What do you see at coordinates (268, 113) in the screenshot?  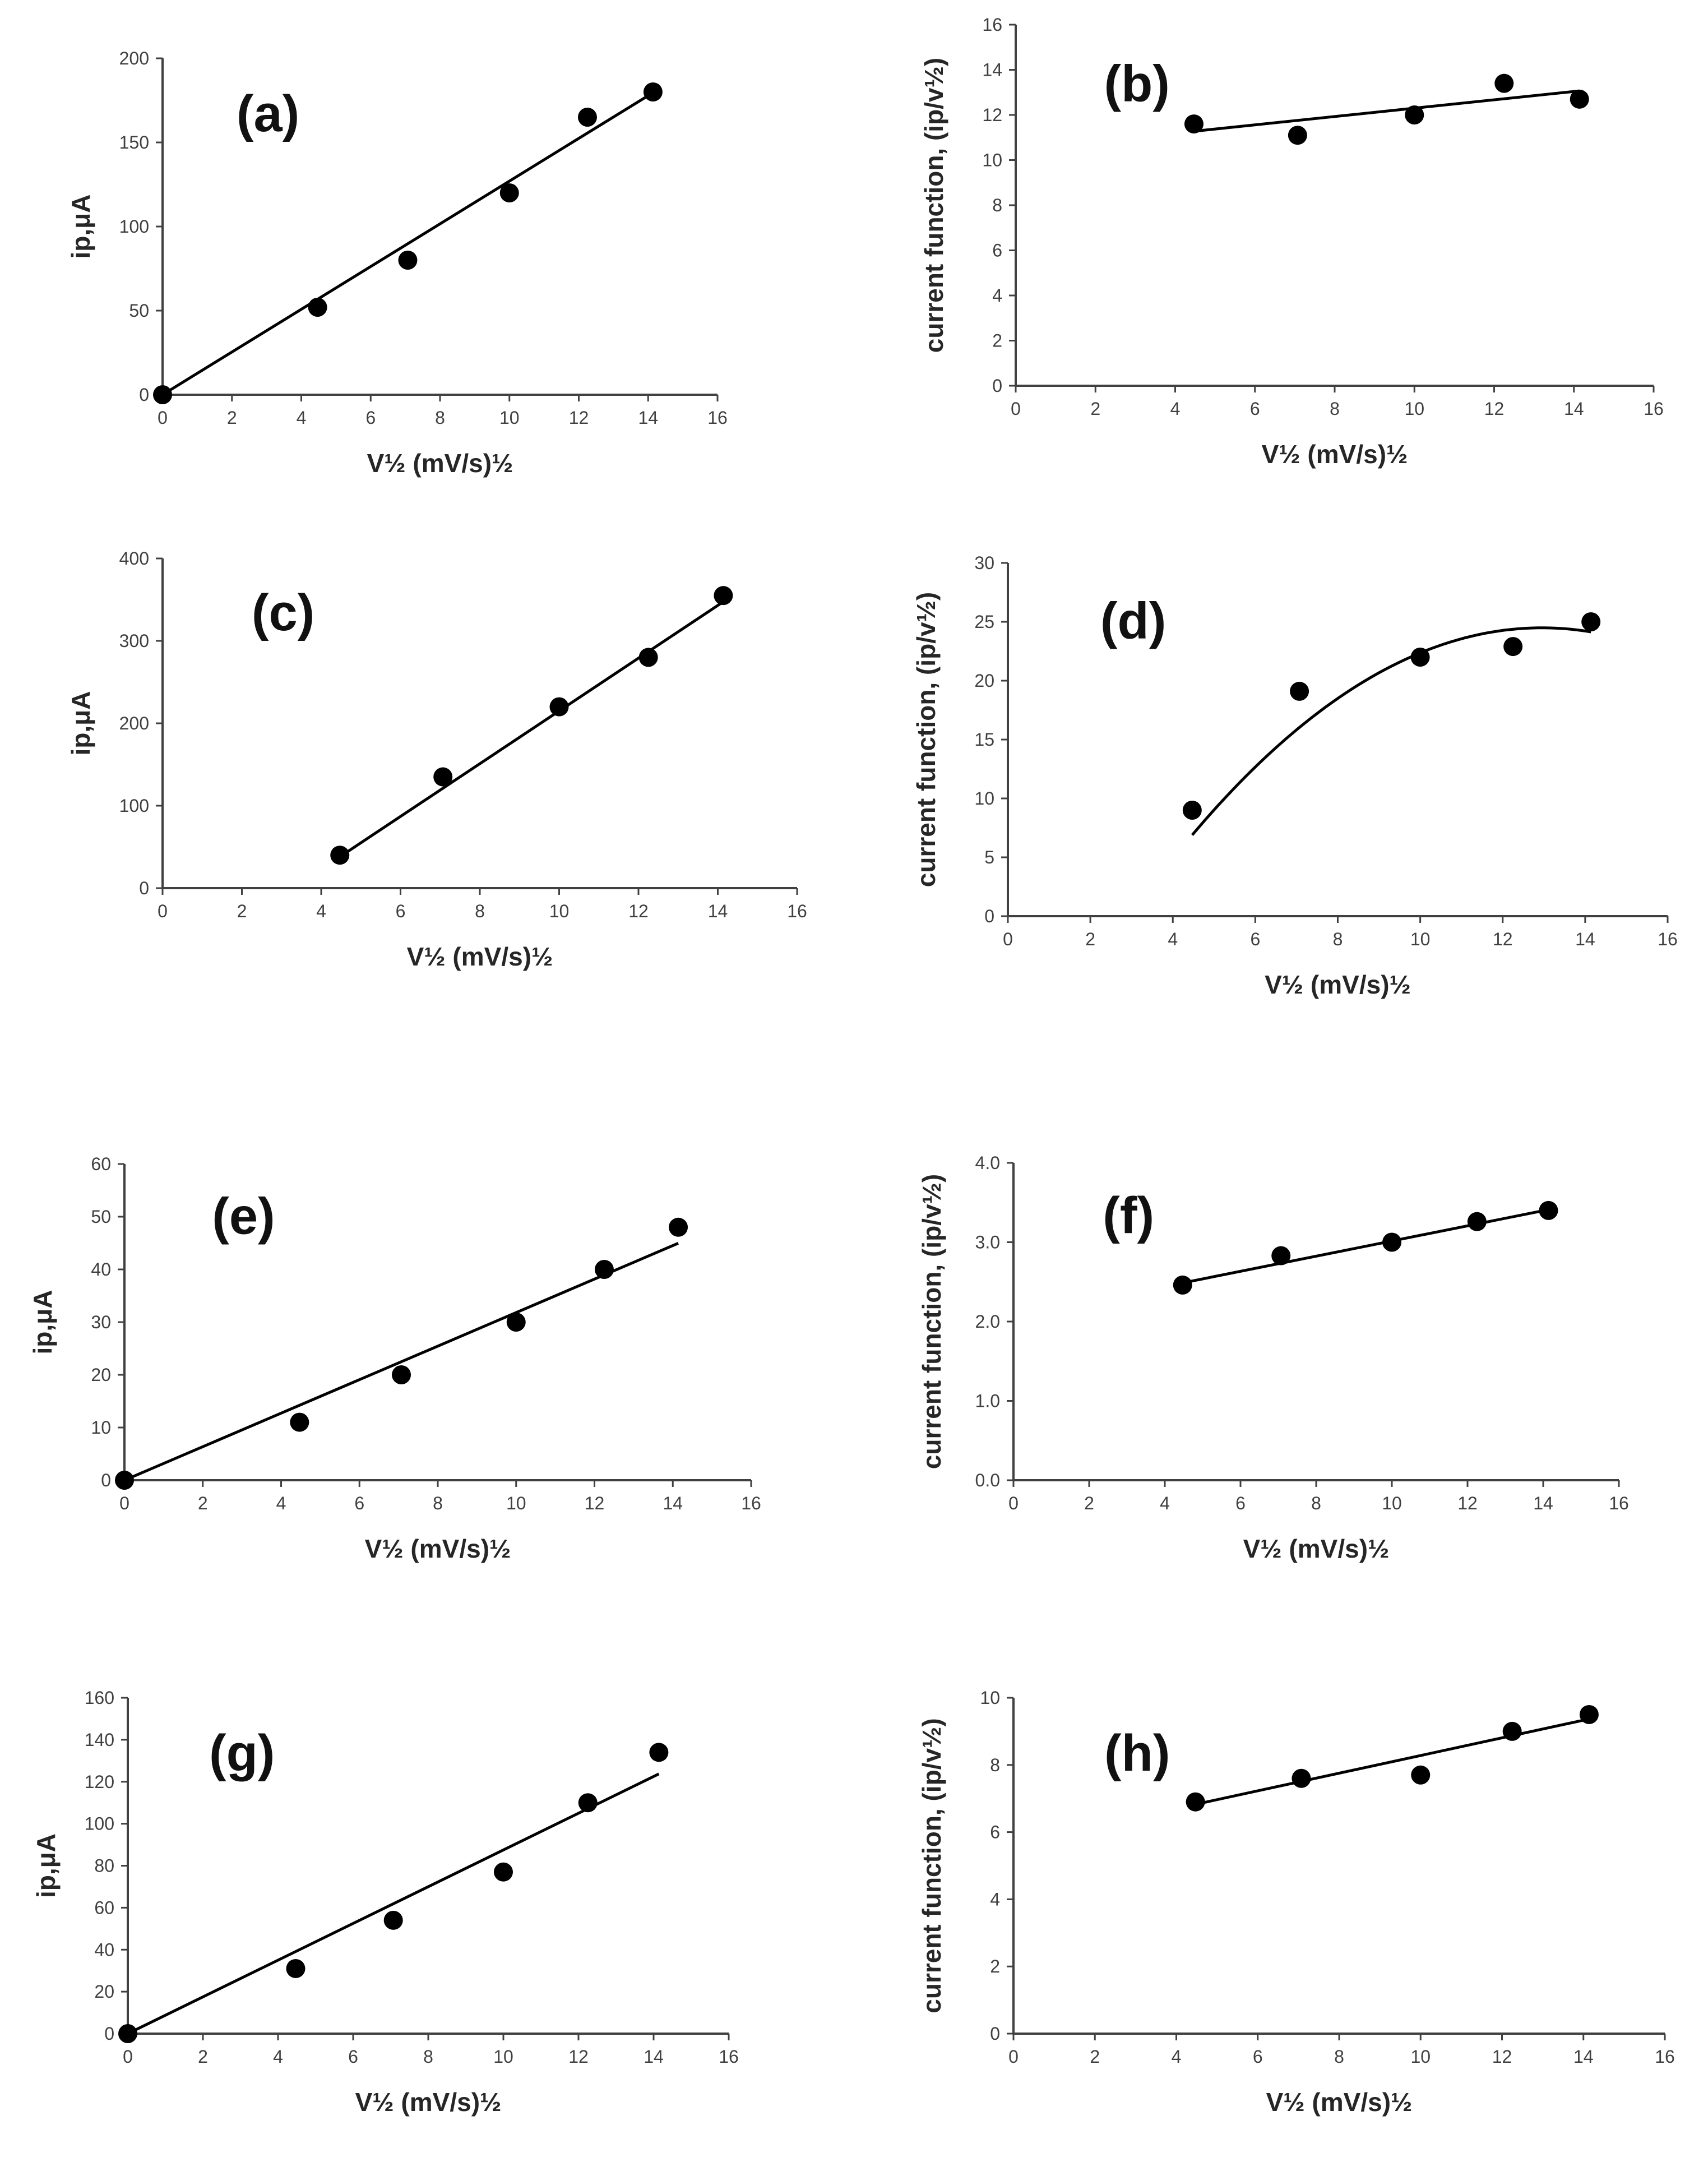 I see `panel-label: (a)` at bounding box center [268, 113].